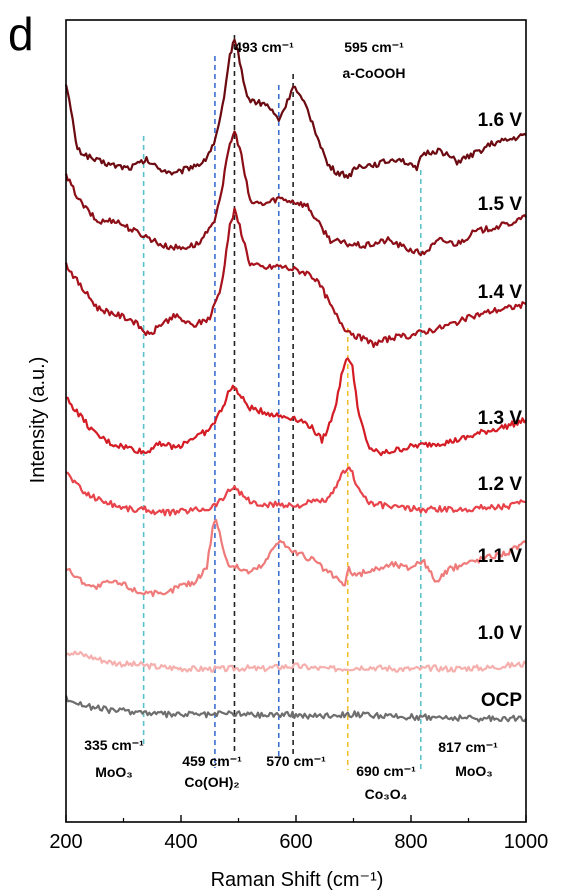  I want to click on series-line-1.6v, so click(295, 108).